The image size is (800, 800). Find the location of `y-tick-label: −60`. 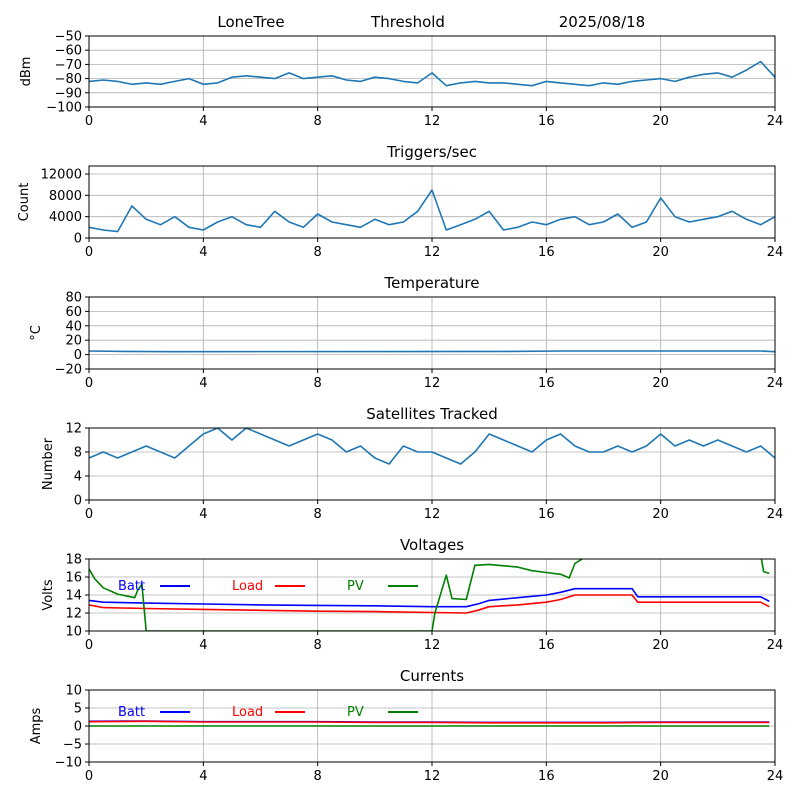

y-tick-label: −60 is located at coordinates (68, 51).